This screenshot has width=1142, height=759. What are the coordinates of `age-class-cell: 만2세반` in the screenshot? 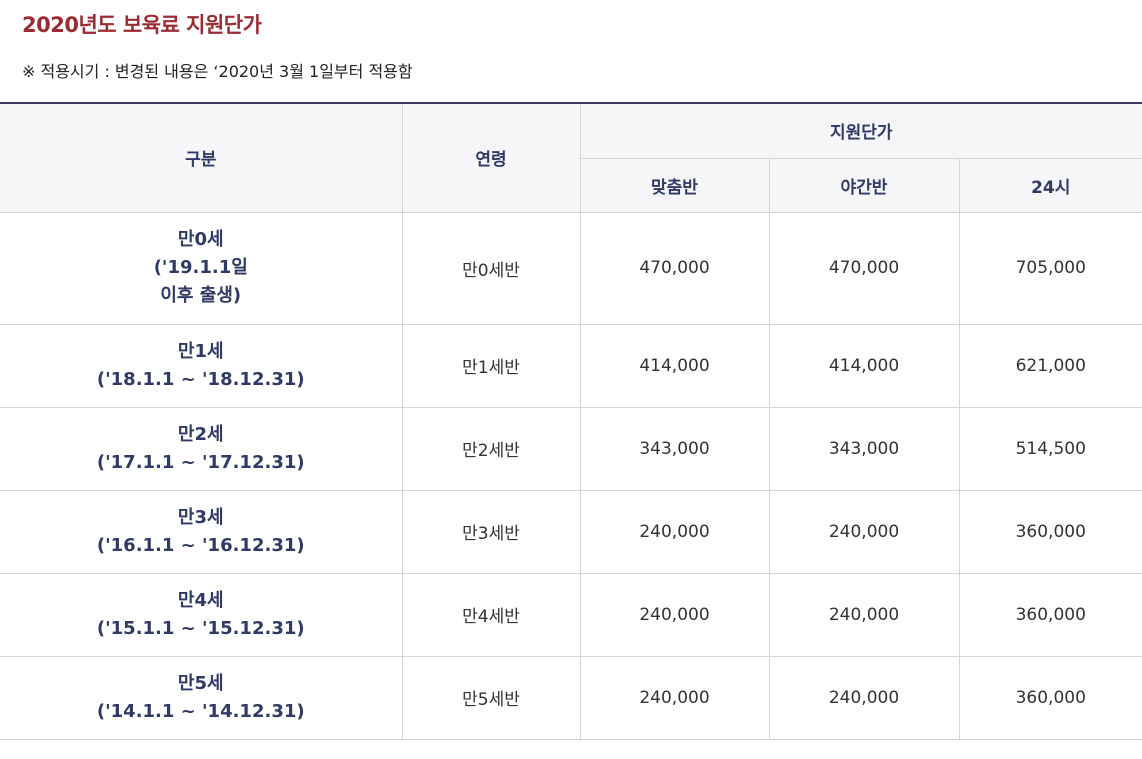 It's located at (491, 449).